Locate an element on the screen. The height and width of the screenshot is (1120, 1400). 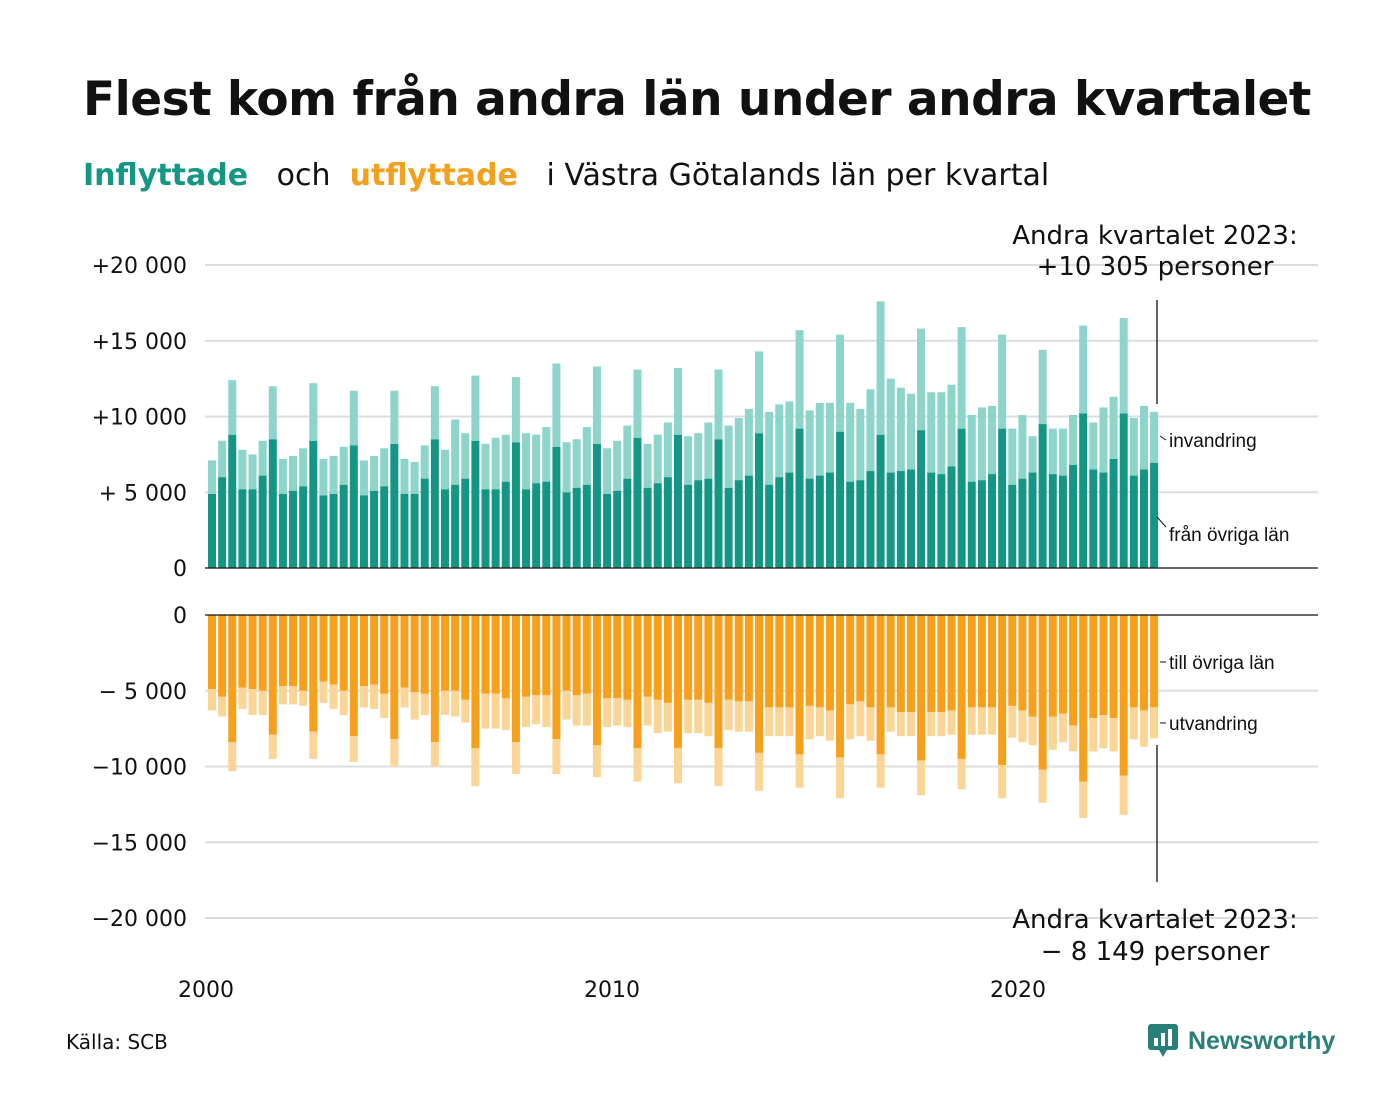
bottom-y-tick-label: −15 000 is located at coordinates (139, 843).